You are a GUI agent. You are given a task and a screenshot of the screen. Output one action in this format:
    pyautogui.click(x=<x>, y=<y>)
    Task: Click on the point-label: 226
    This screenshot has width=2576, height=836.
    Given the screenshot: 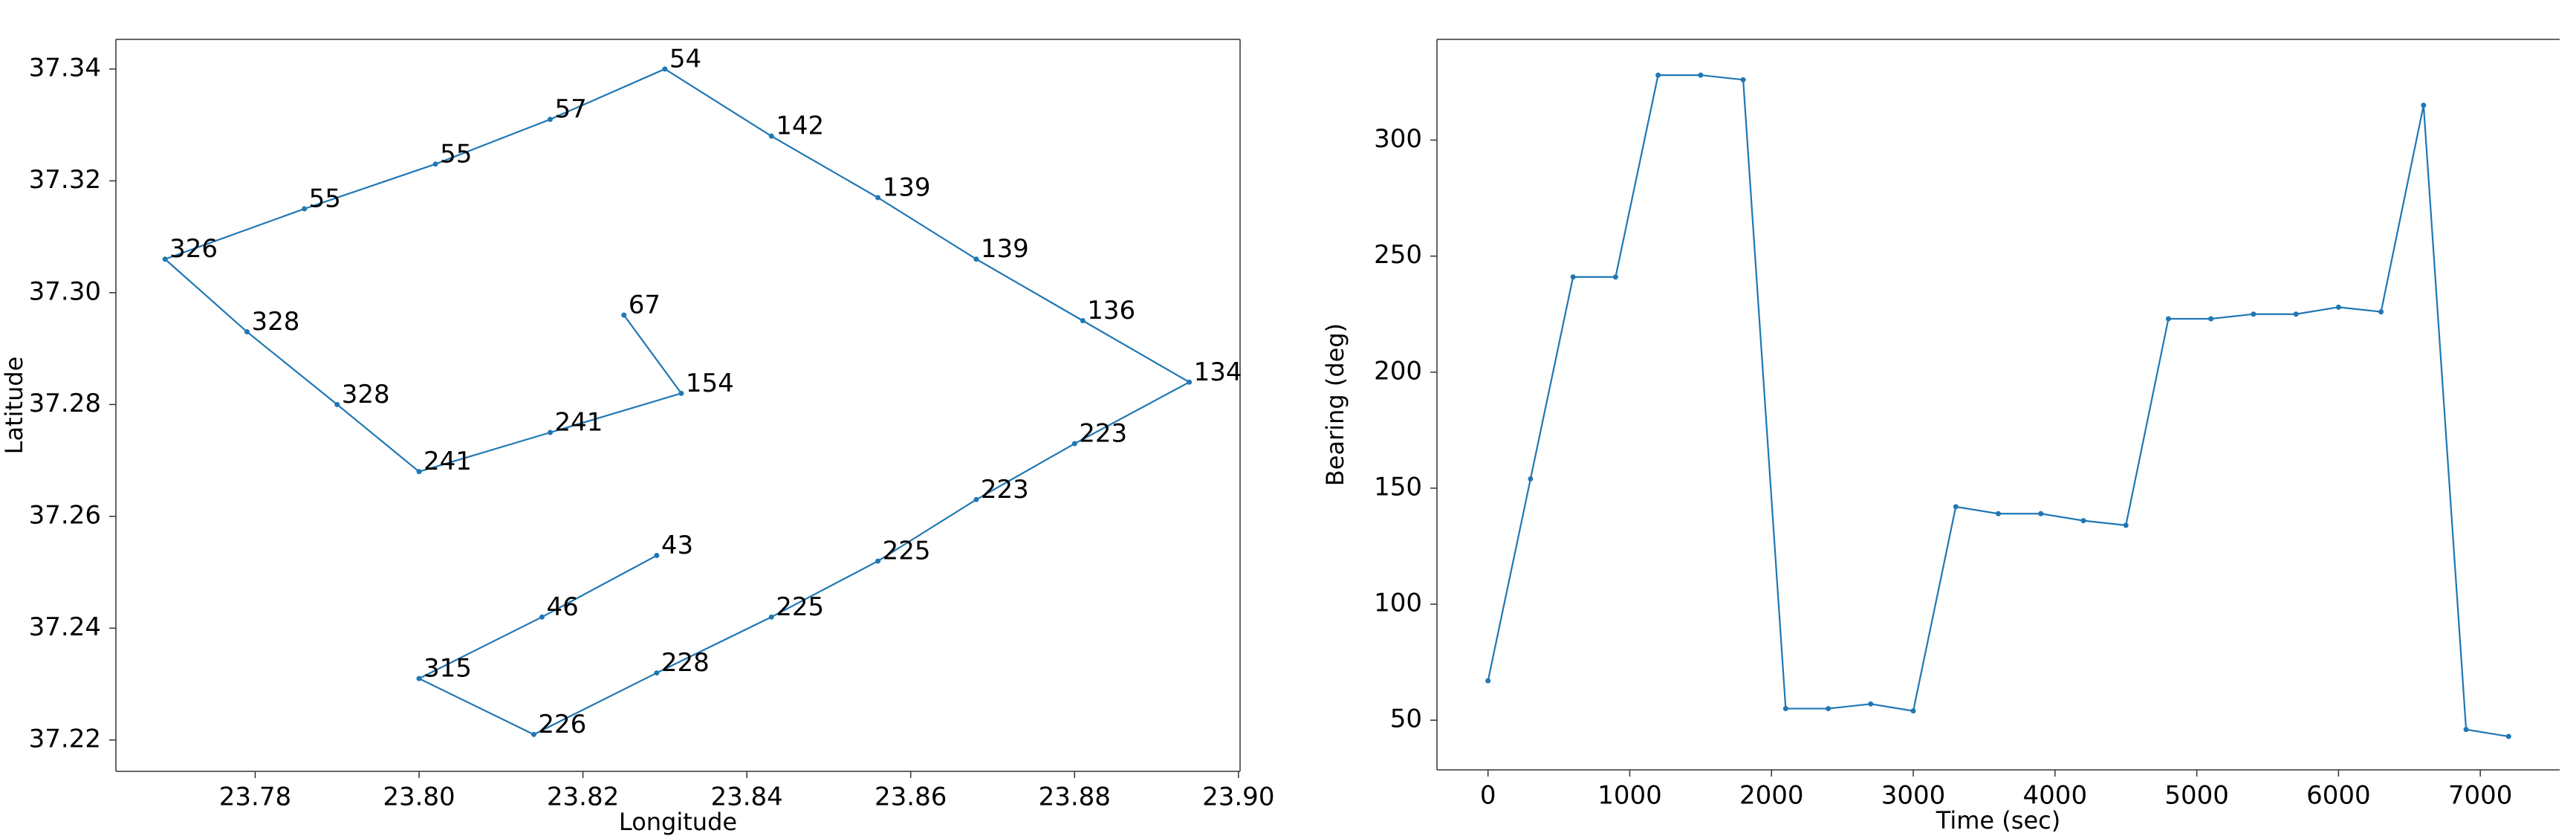 What is the action you would take?
    pyautogui.click(x=562, y=724)
    